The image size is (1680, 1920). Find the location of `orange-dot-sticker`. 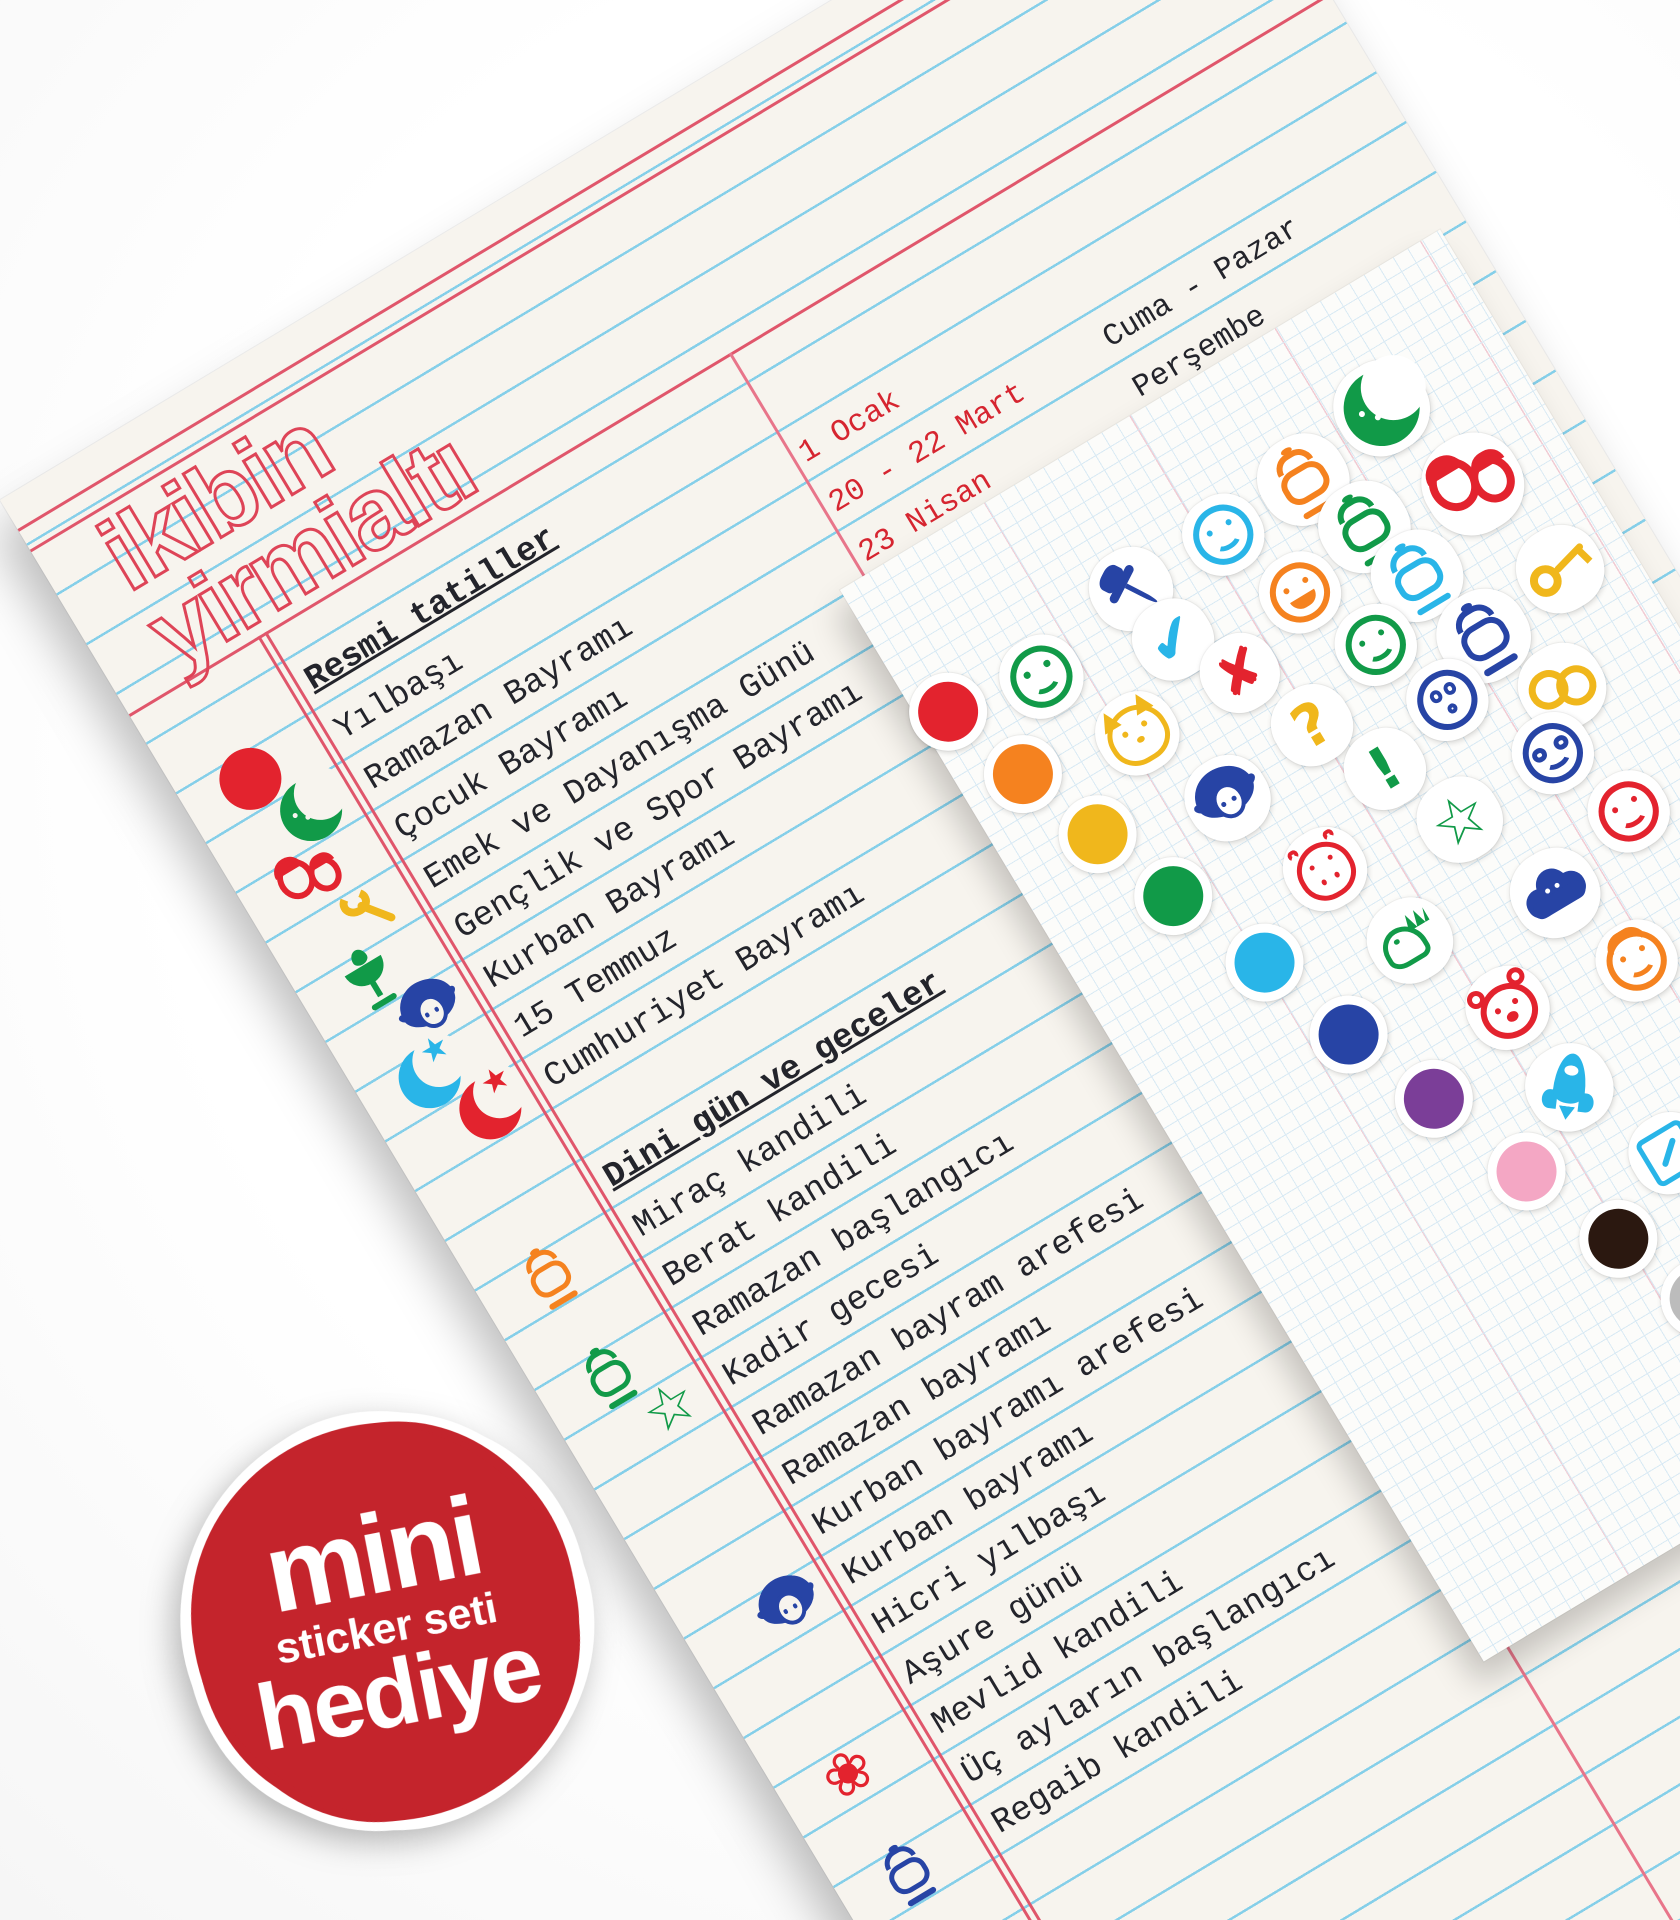

orange-dot-sticker is located at coordinates (1023, 774).